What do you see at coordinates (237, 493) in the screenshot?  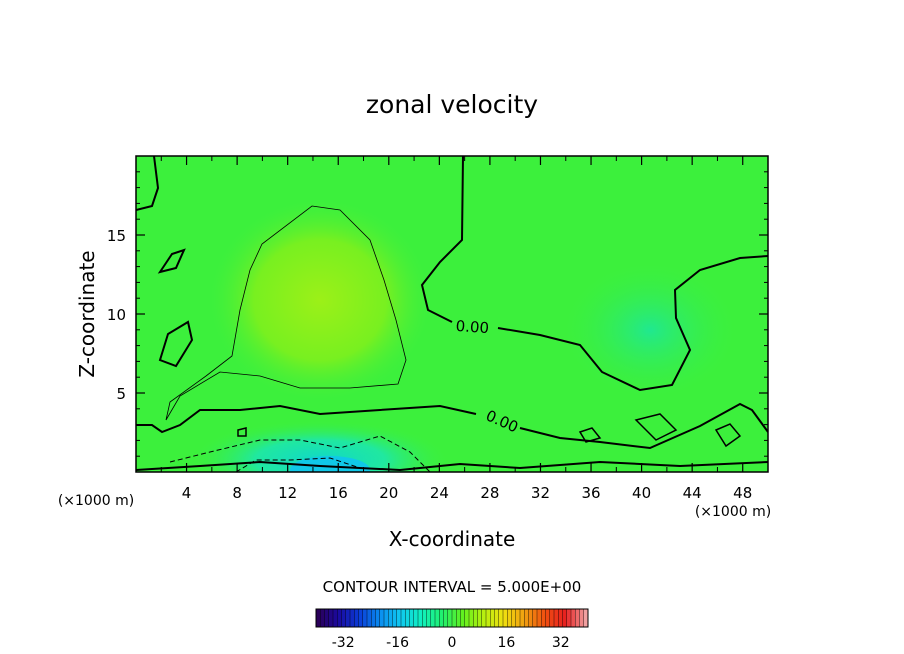 I see `x-tick-label: 8` at bounding box center [237, 493].